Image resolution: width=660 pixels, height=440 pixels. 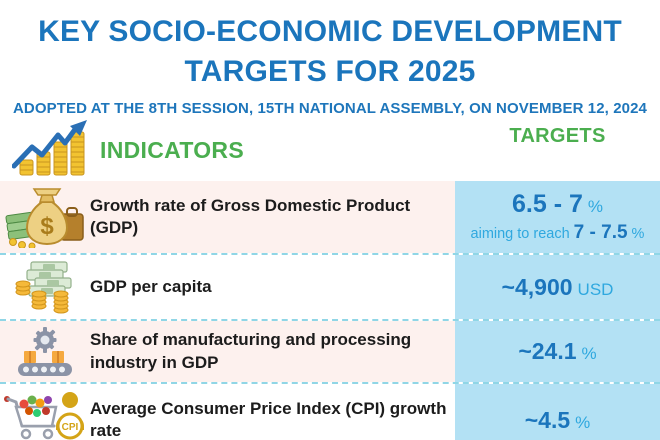 What do you see at coordinates (70, 427) in the screenshot?
I see `cpi-badge-text: CPI` at bounding box center [70, 427].